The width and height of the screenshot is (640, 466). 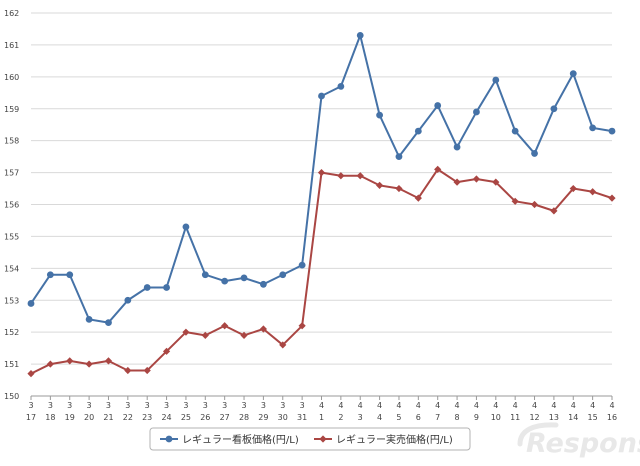 I want to click on x-tick-day-label: 24, so click(x=166, y=417).